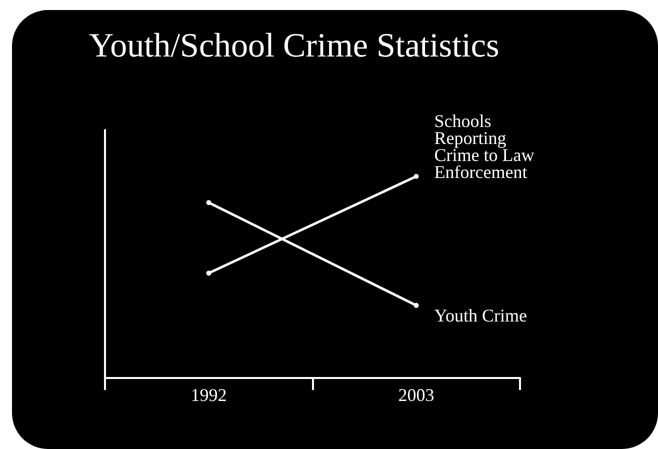 This screenshot has height=449, width=658. Describe the element at coordinates (486, 146) in the screenshot. I see `series-label: Schools Reporting Crime to Law Enforcement` at that location.